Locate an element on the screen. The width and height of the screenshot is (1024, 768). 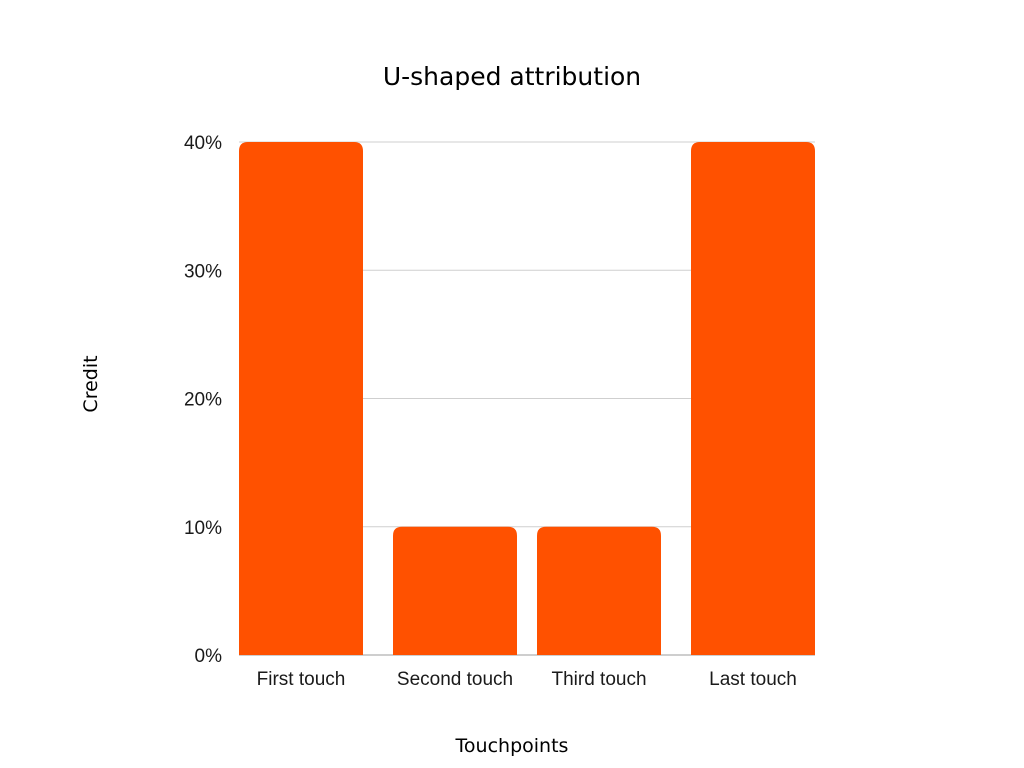
bar-last-touch is located at coordinates (753, 398).